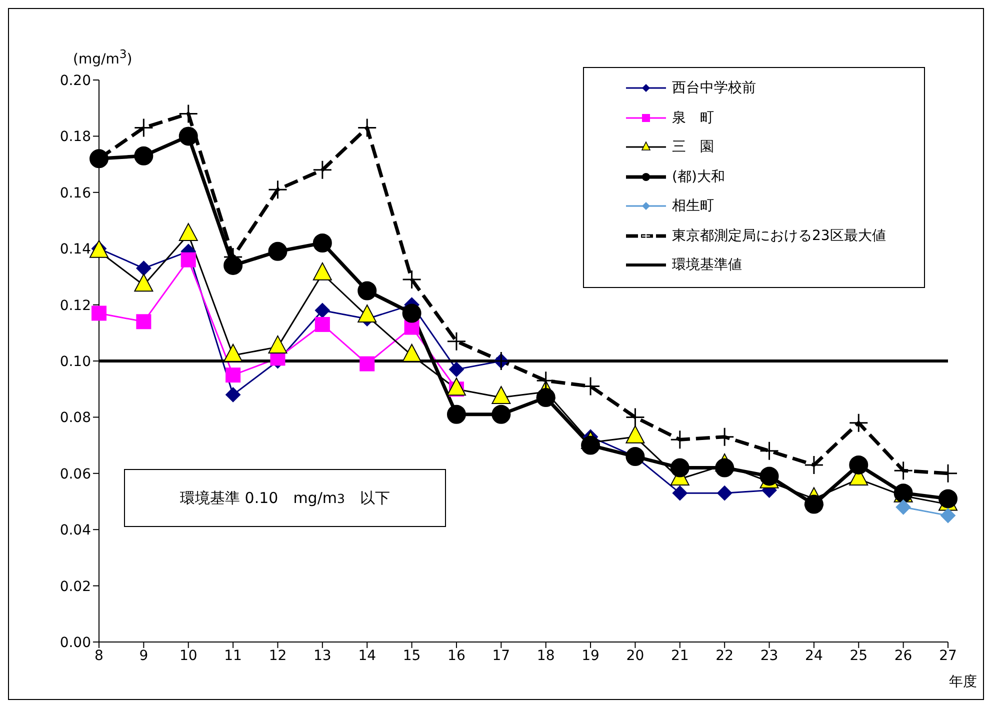  I want to click on x-tick-label: 8, so click(99, 656).